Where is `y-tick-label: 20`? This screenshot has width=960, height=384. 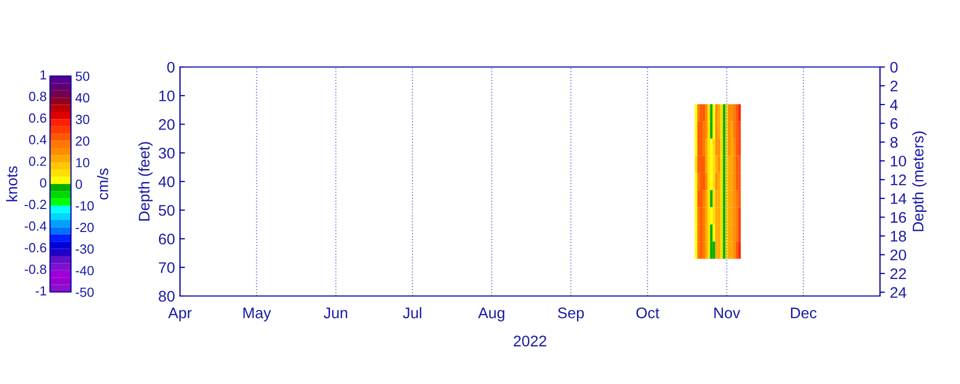
y-tick-label: 20 is located at coordinates (166, 124).